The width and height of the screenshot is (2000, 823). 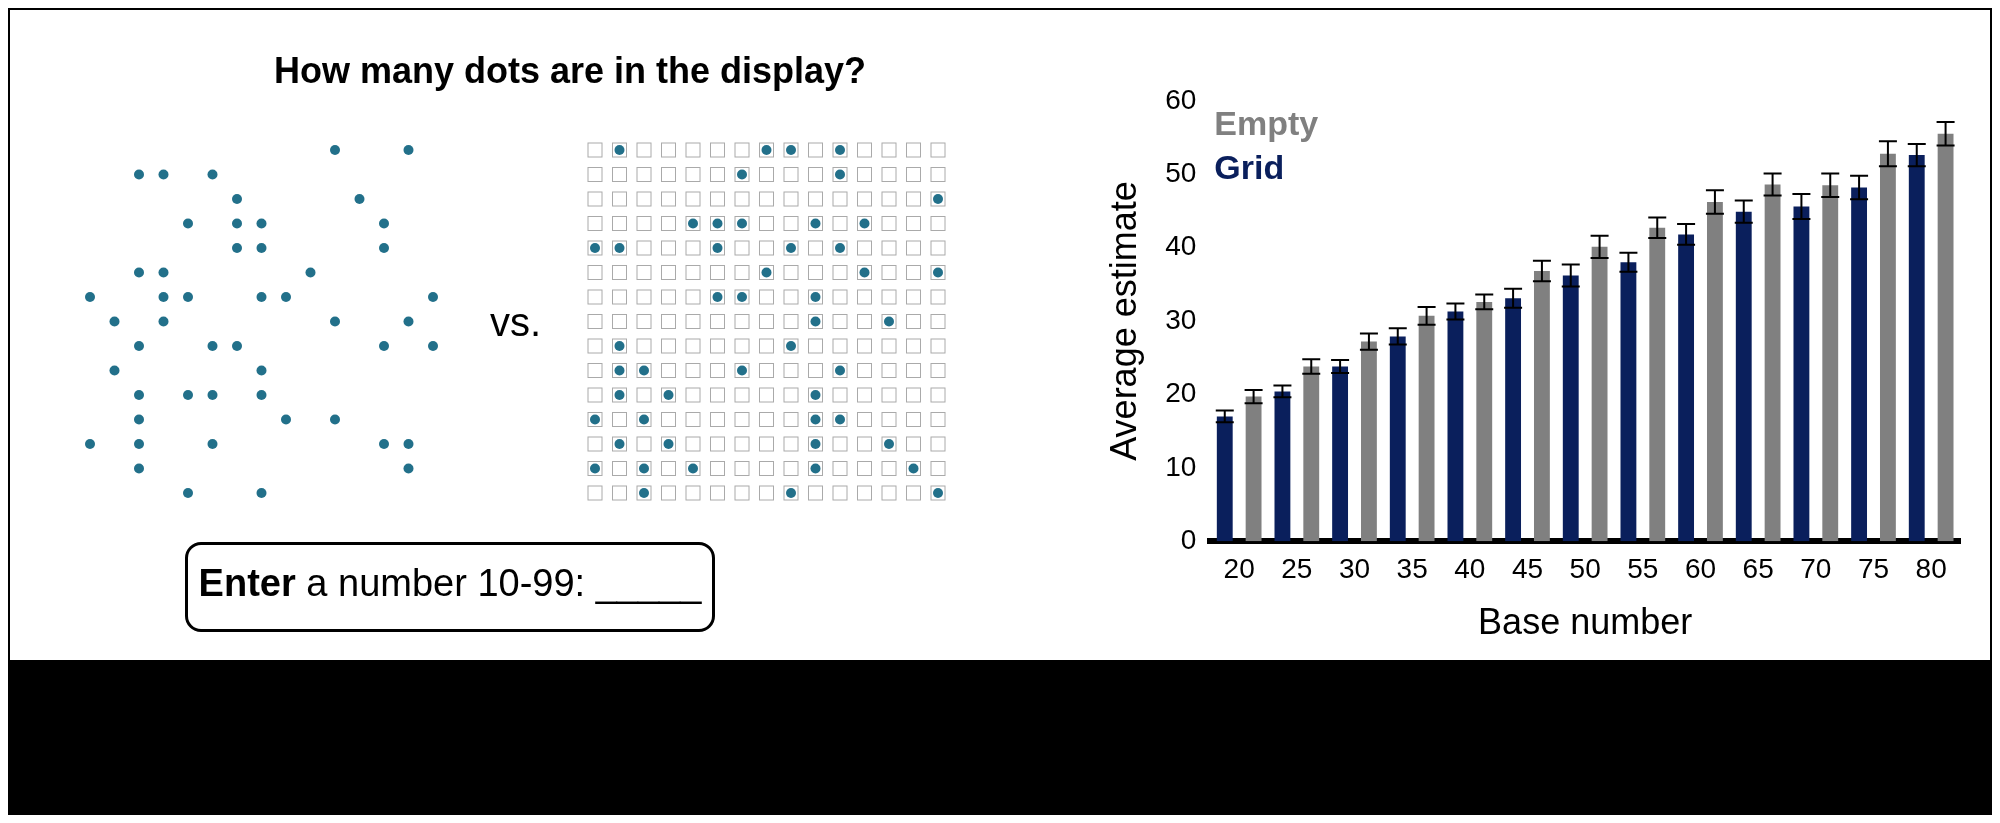 I want to click on x-tick-label: 35, so click(x=1412, y=568).